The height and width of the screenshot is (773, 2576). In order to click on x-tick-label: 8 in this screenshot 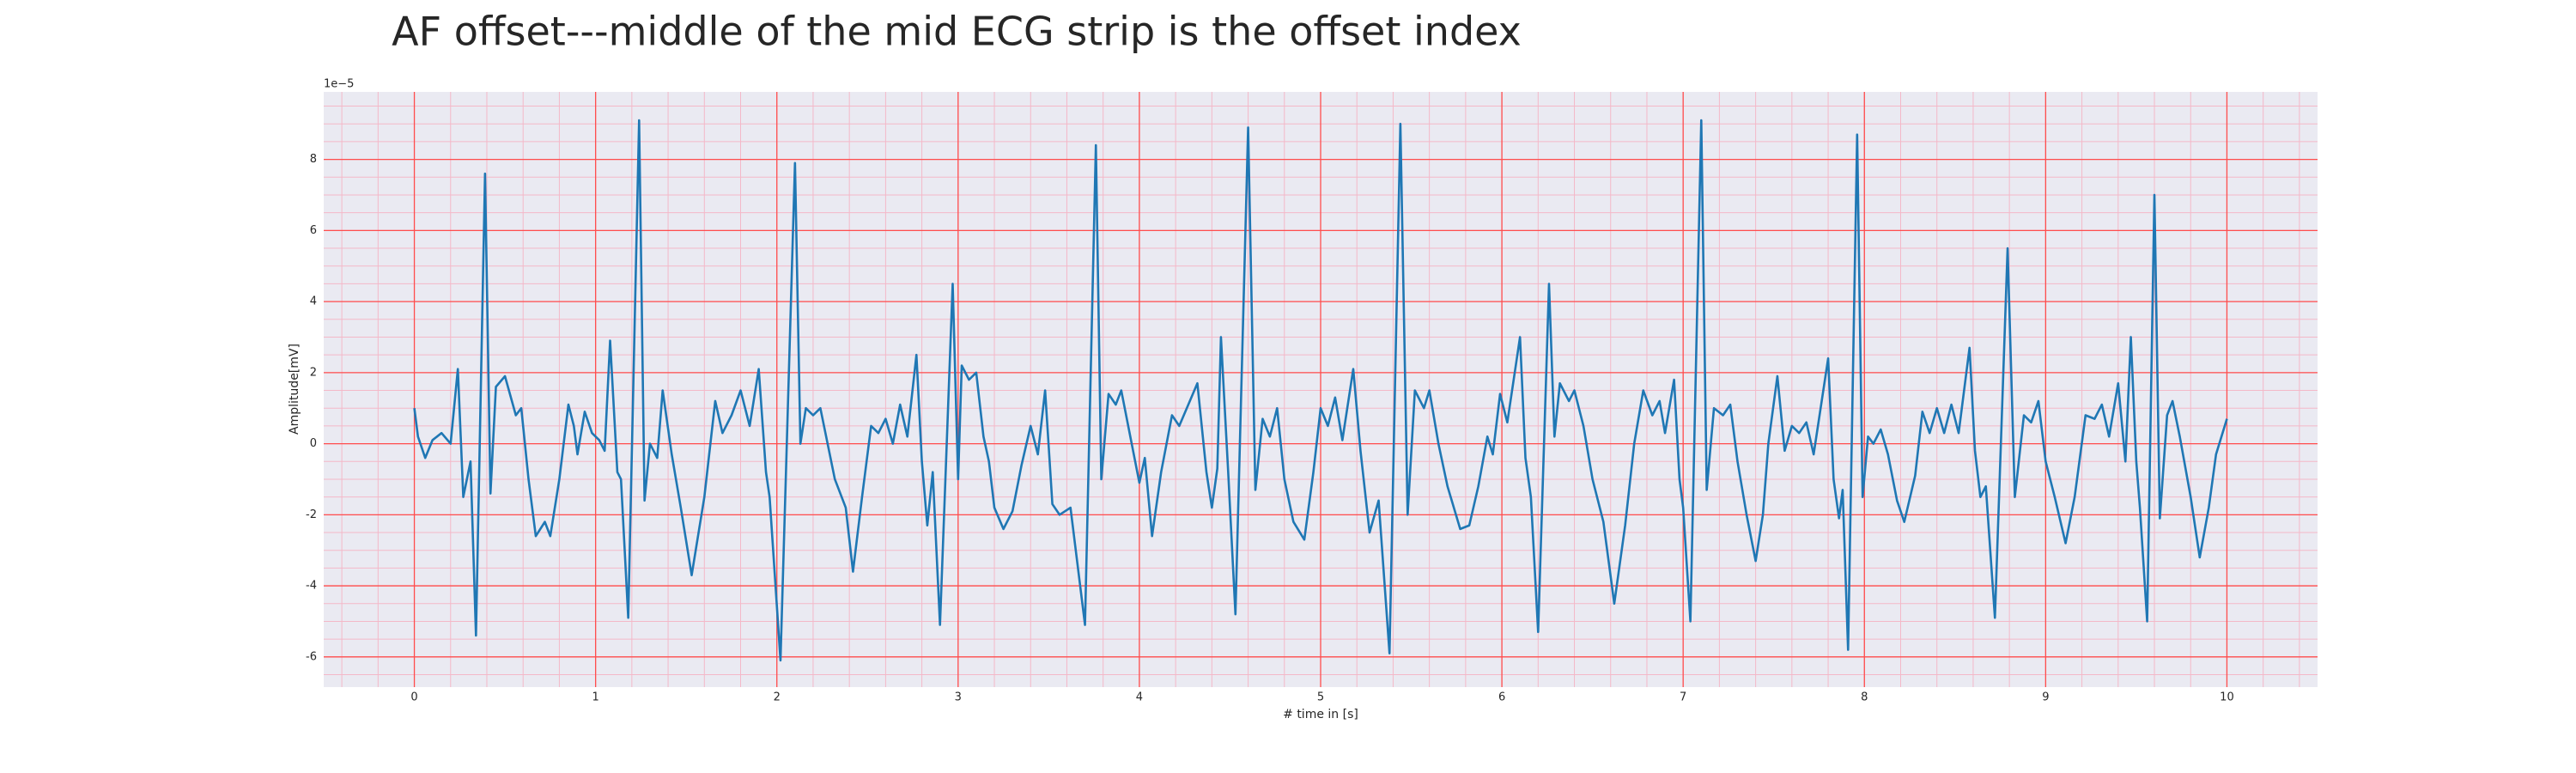, I will do `click(1865, 697)`.